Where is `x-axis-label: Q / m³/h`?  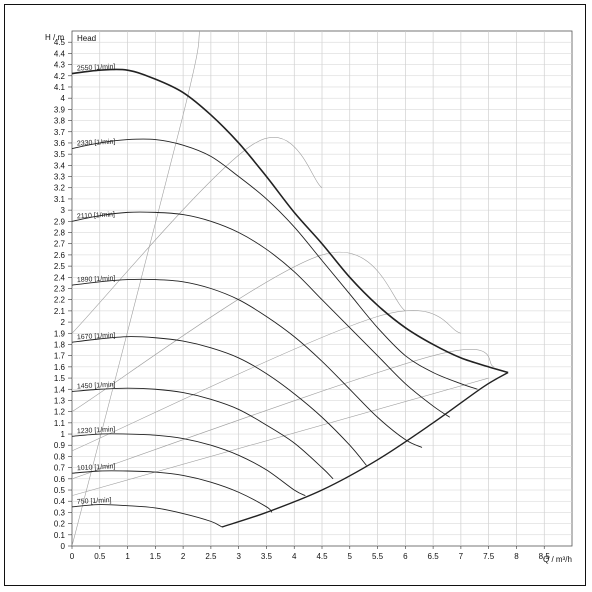
x-axis-label: Q / m³/h is located at coordinates (557, 559).